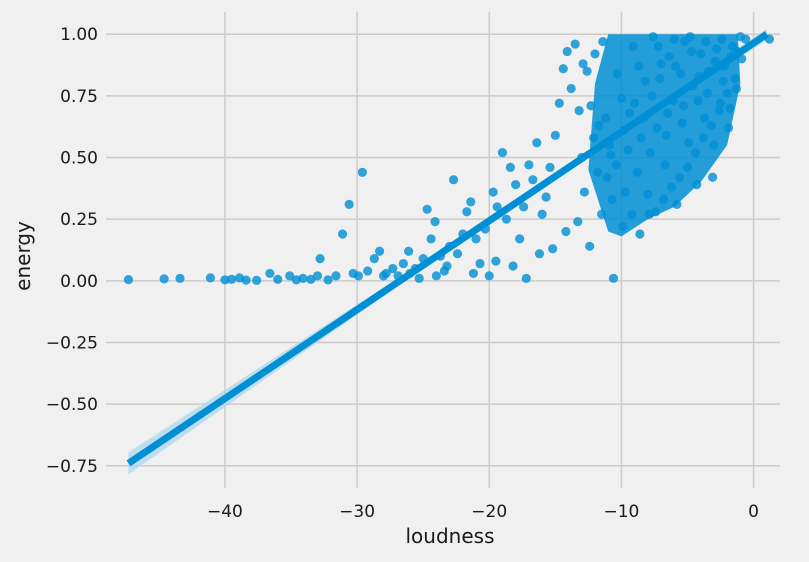 This screenshot has width=809, height=562. I want to click on y-tick-label: 0.25, so click(79, 220).